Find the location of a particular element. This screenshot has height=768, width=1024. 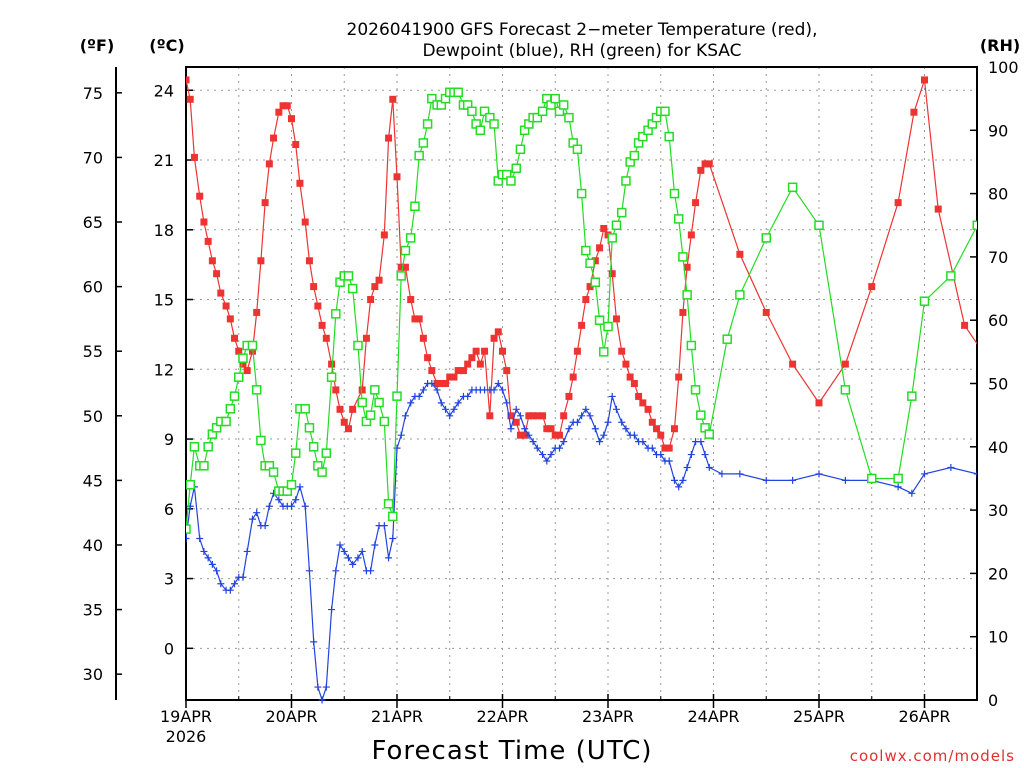

celsius-axis-unit: (ºC) is located at coordinates (166, 45).